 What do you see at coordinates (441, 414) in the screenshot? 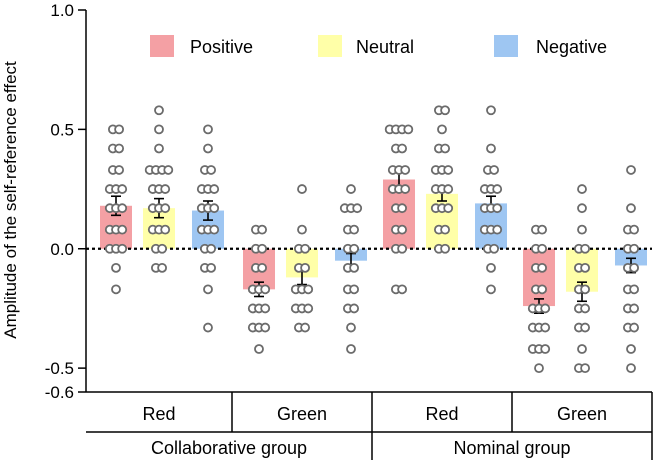
I see `category-label-nominal-red: Red` at bounding box center [441, 414].